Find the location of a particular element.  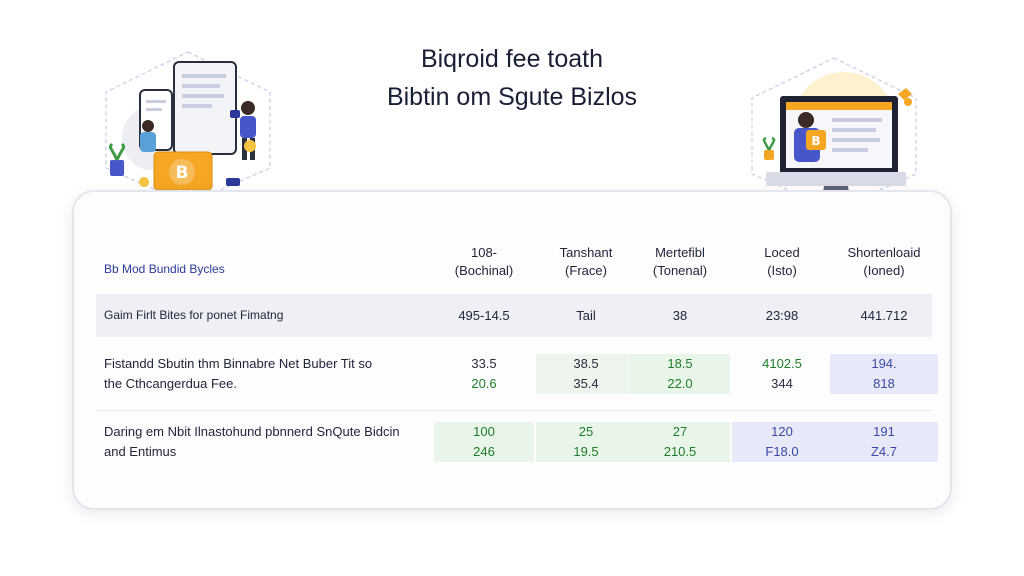

cell-value: F18.0 is located at coordinates (782, 452).